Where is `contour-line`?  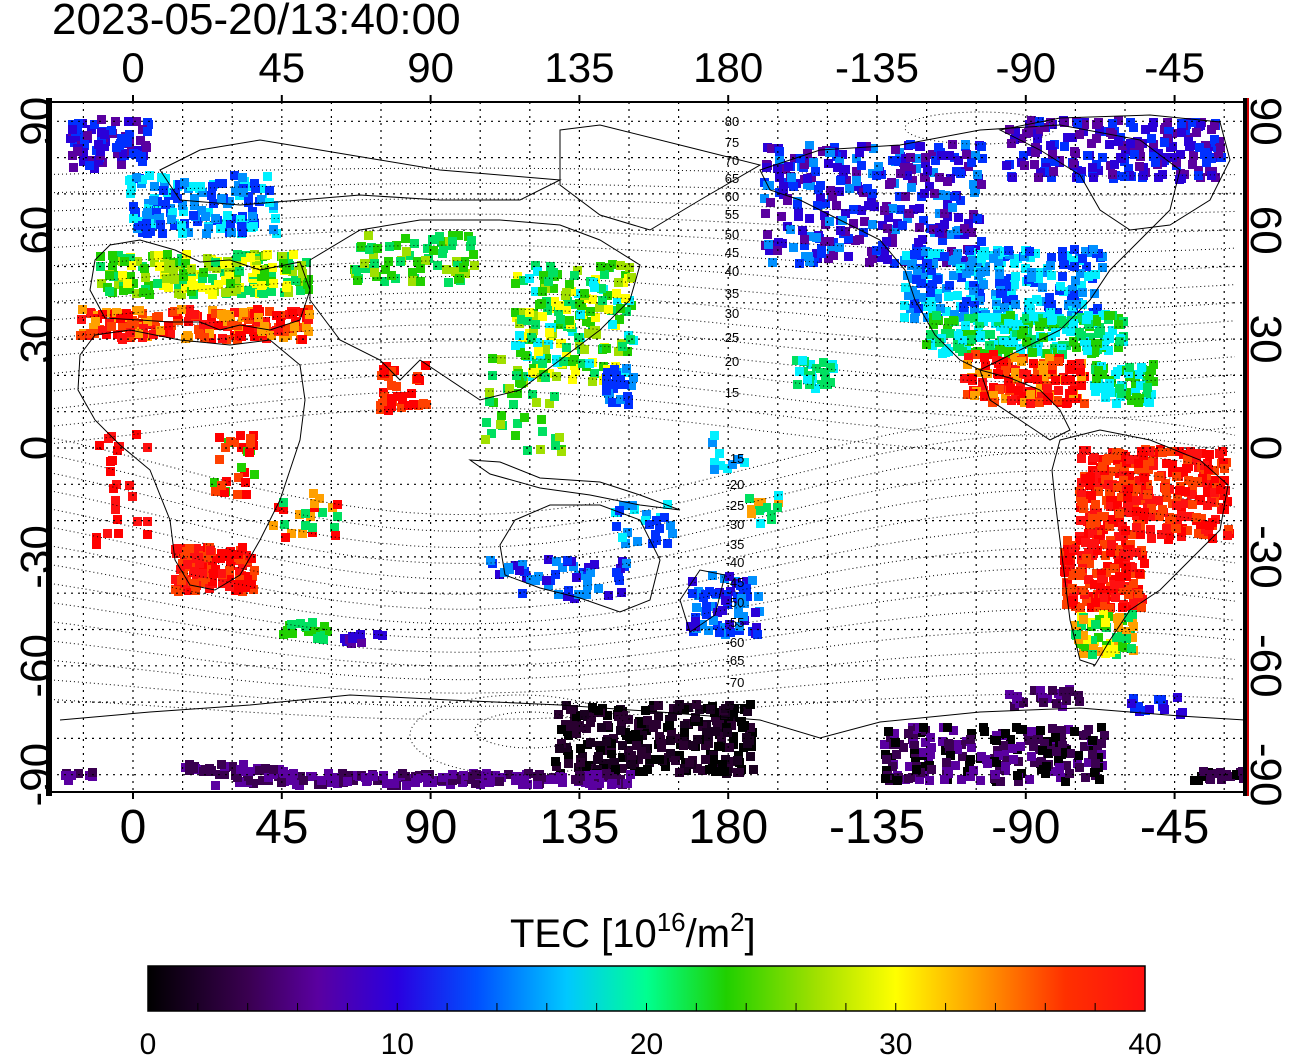
contour-line is located at coordinates (643, 206).